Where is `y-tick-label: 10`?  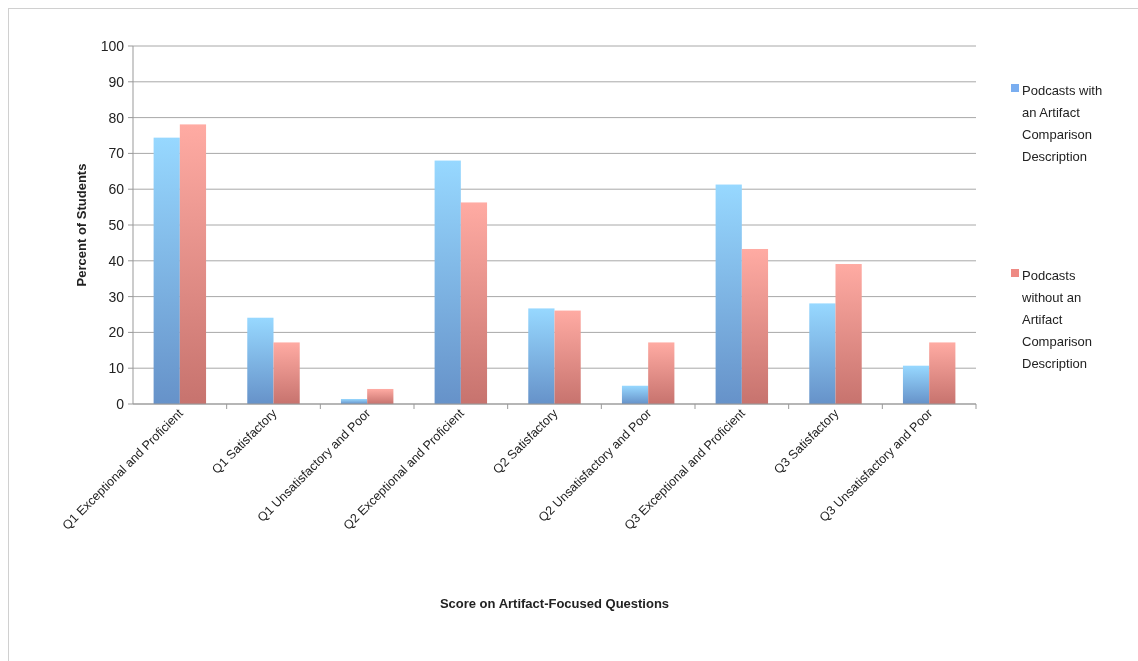 y-tick-label: 10 is located at coordinates (116, 368).